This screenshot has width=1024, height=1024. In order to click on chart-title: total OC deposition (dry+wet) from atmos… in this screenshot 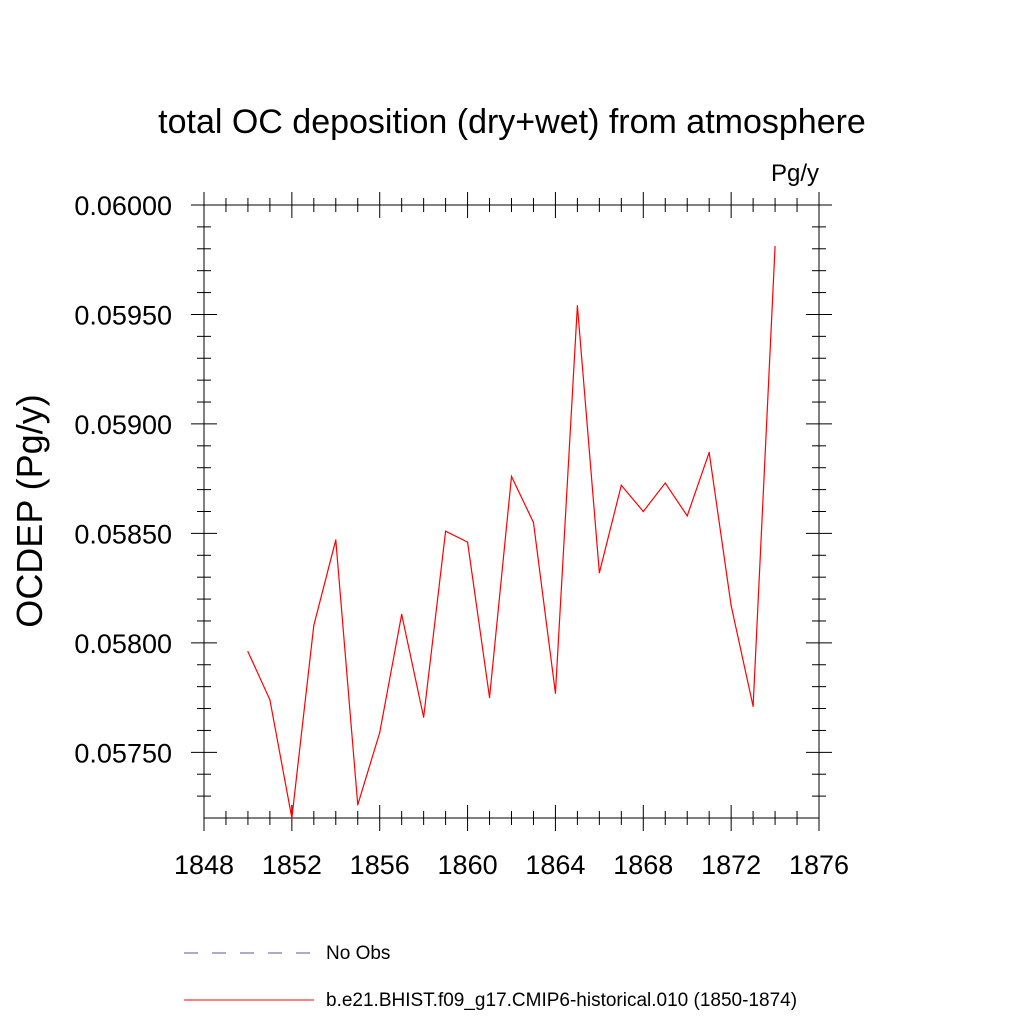, I will do `click(512, 122)`.